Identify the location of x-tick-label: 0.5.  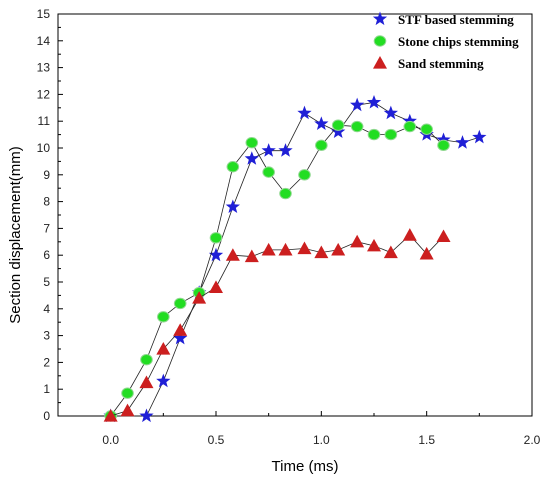
(216, 440).